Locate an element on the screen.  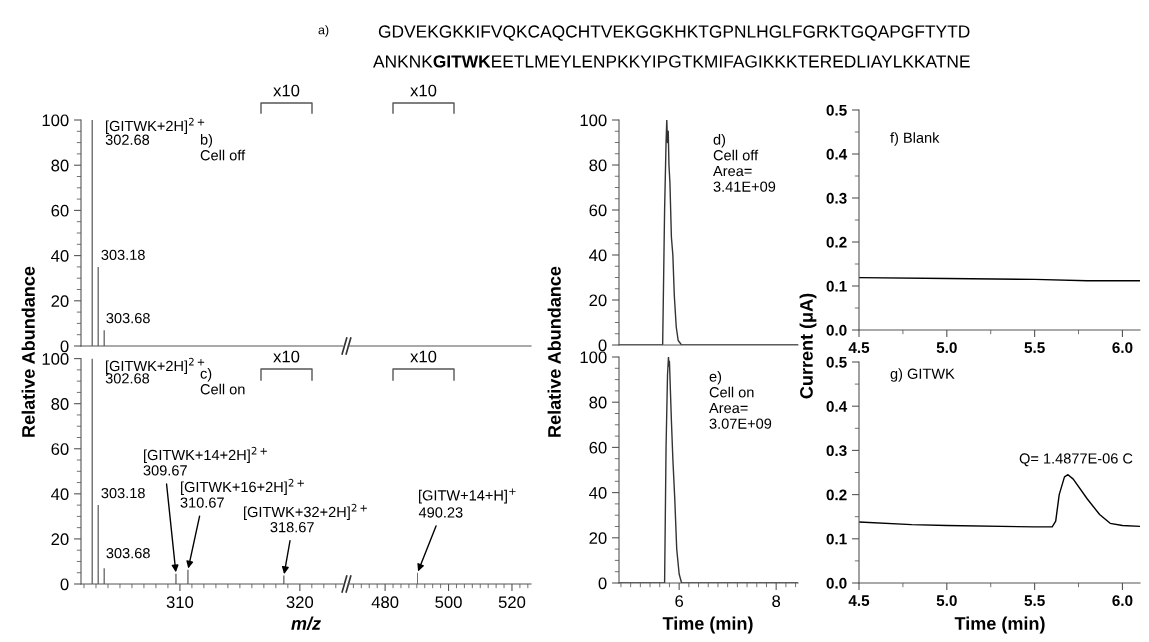
text: GDVEKGKKIFVQKCAQCHTVEKGGKHKTGPNLHGLFGRKTGQAPGFTYTD is located at coordinates (674, 33).